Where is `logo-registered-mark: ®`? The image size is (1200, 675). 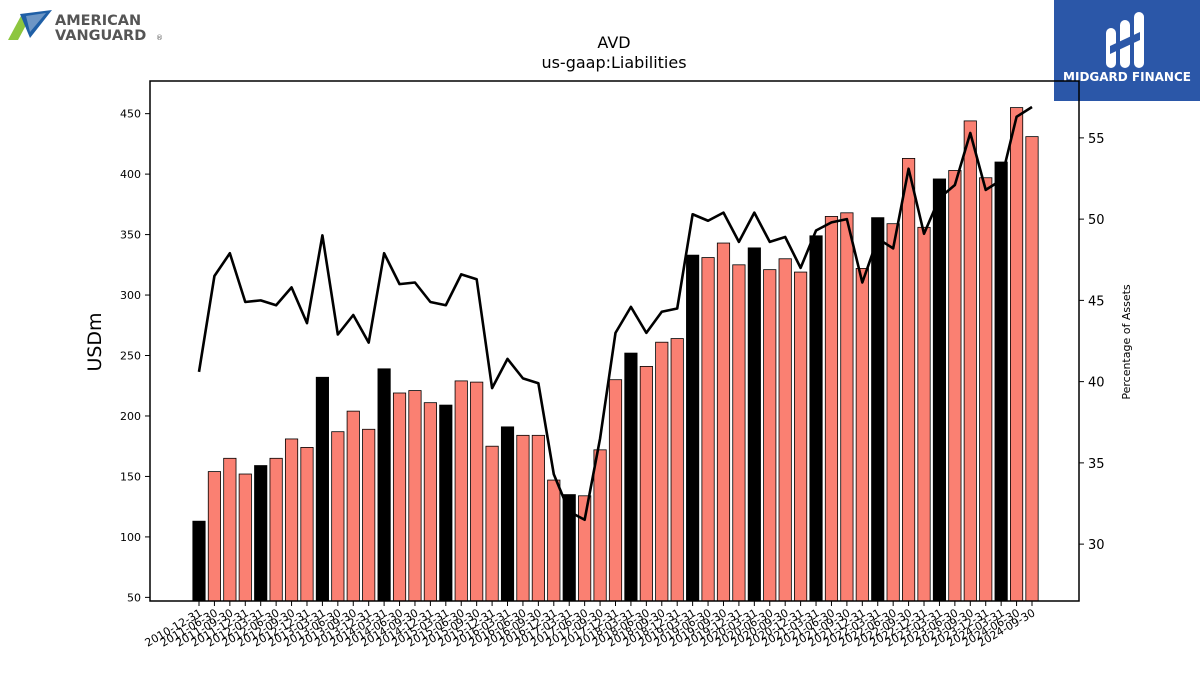
logo-registered-mark: ® is located at coordinates (159, 38).